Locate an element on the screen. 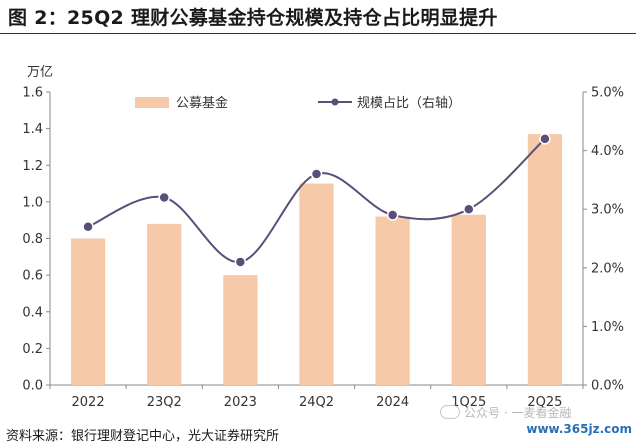  legend-line-marker is located at coordinates (335, 102).